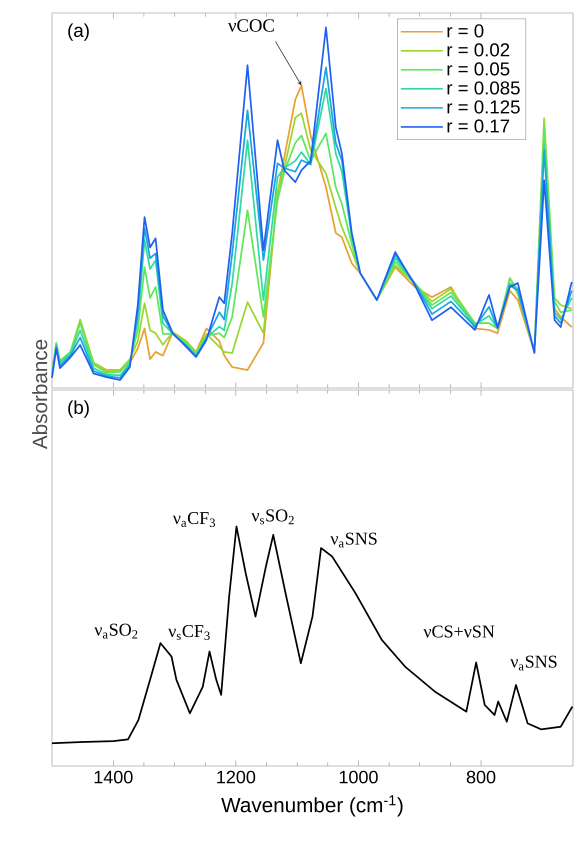  What do you see at coordinates (194, 519) in the screenshot?
I see `annotation: ν$_{a}$CF$_{3}$` at bounding box center [194, 519].